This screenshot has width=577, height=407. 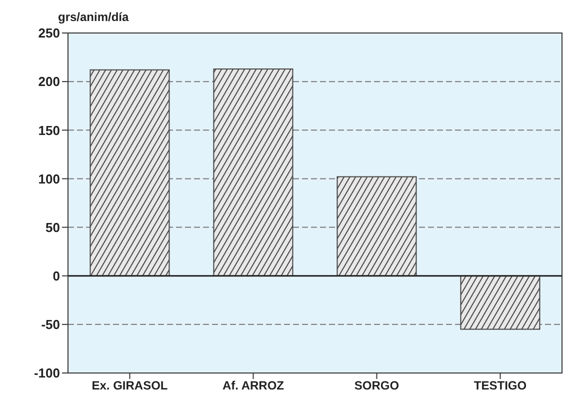 What do you see at coordinates (377, 385) in the screenshot?
I see `x-tick-label: SORGO` at bounding box center [377, 385].